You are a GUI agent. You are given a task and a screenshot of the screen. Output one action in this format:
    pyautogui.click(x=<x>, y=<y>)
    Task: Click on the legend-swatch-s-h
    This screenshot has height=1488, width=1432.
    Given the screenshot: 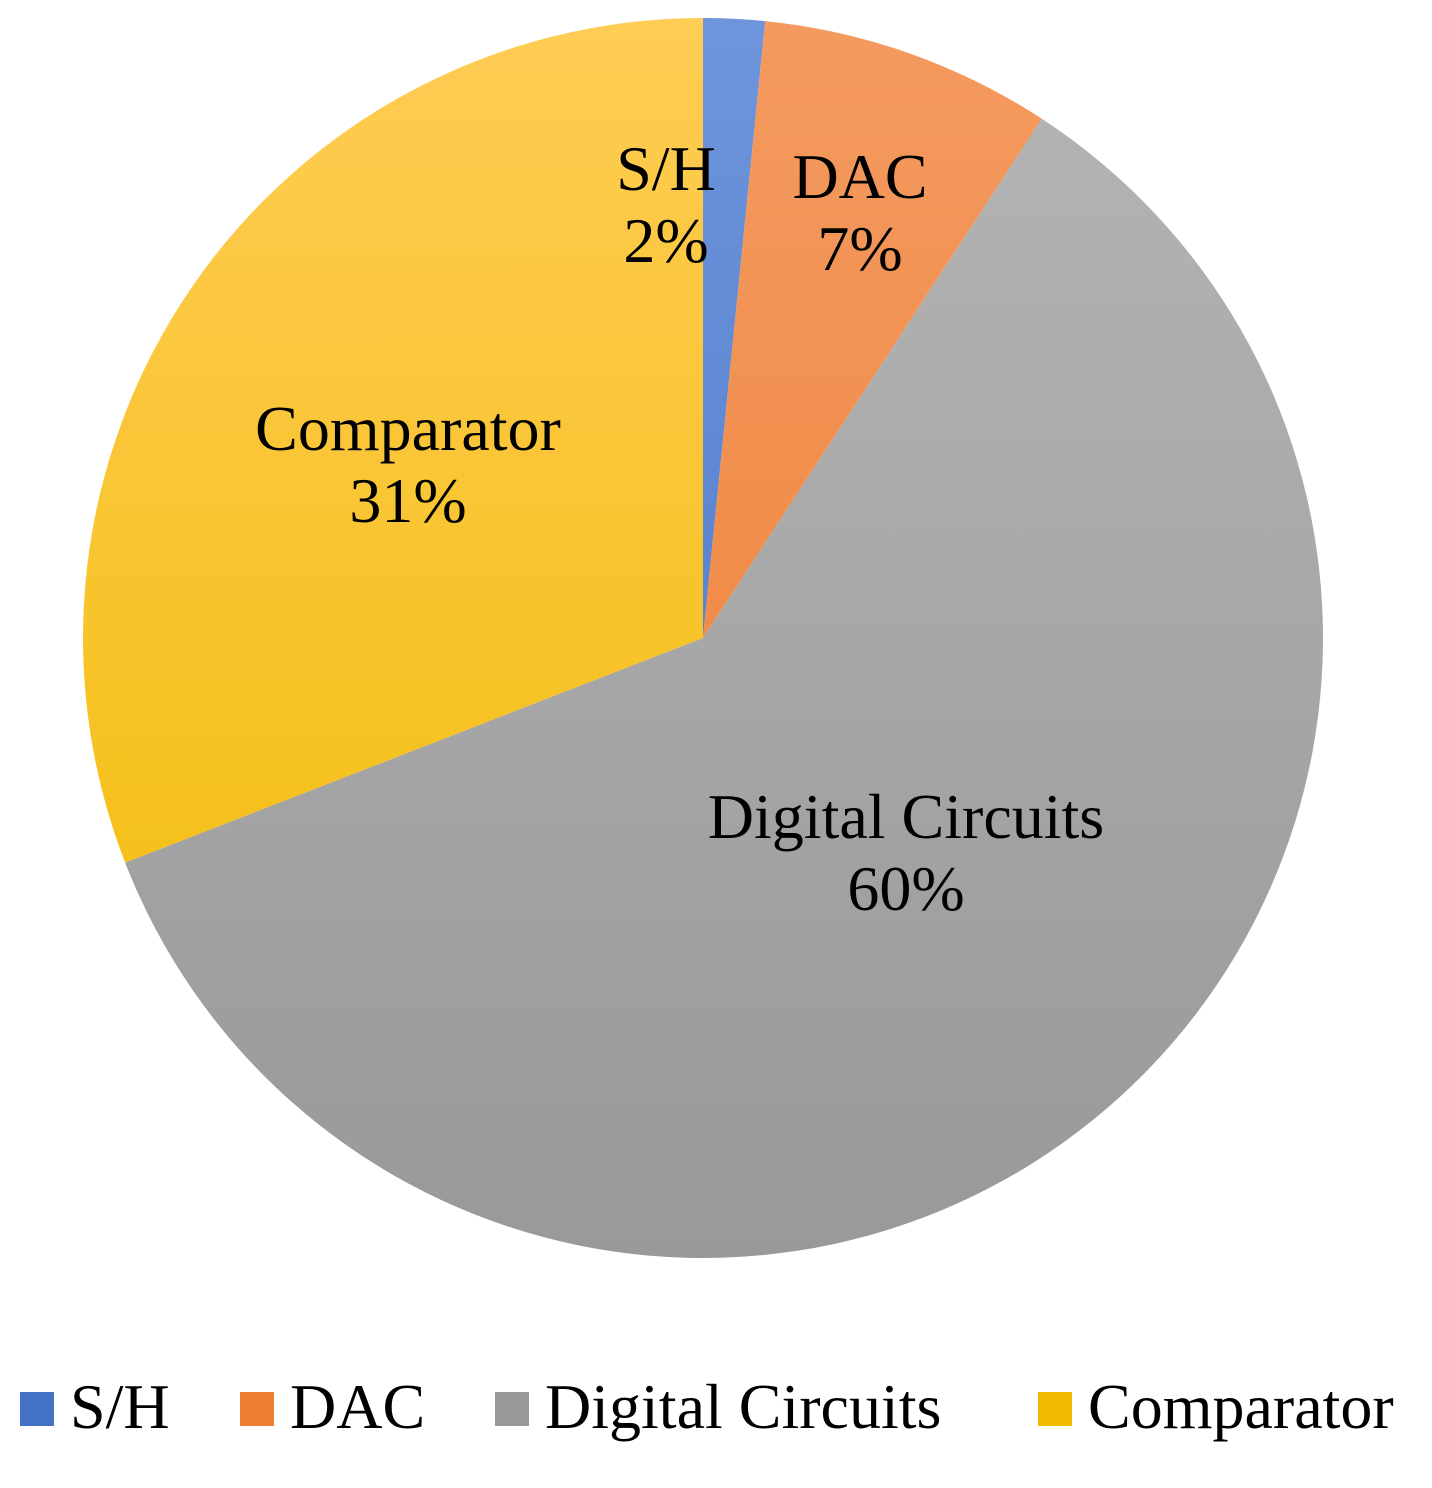 What is the action you would take?
    pyautogui.click(x=37, y=1409)
    